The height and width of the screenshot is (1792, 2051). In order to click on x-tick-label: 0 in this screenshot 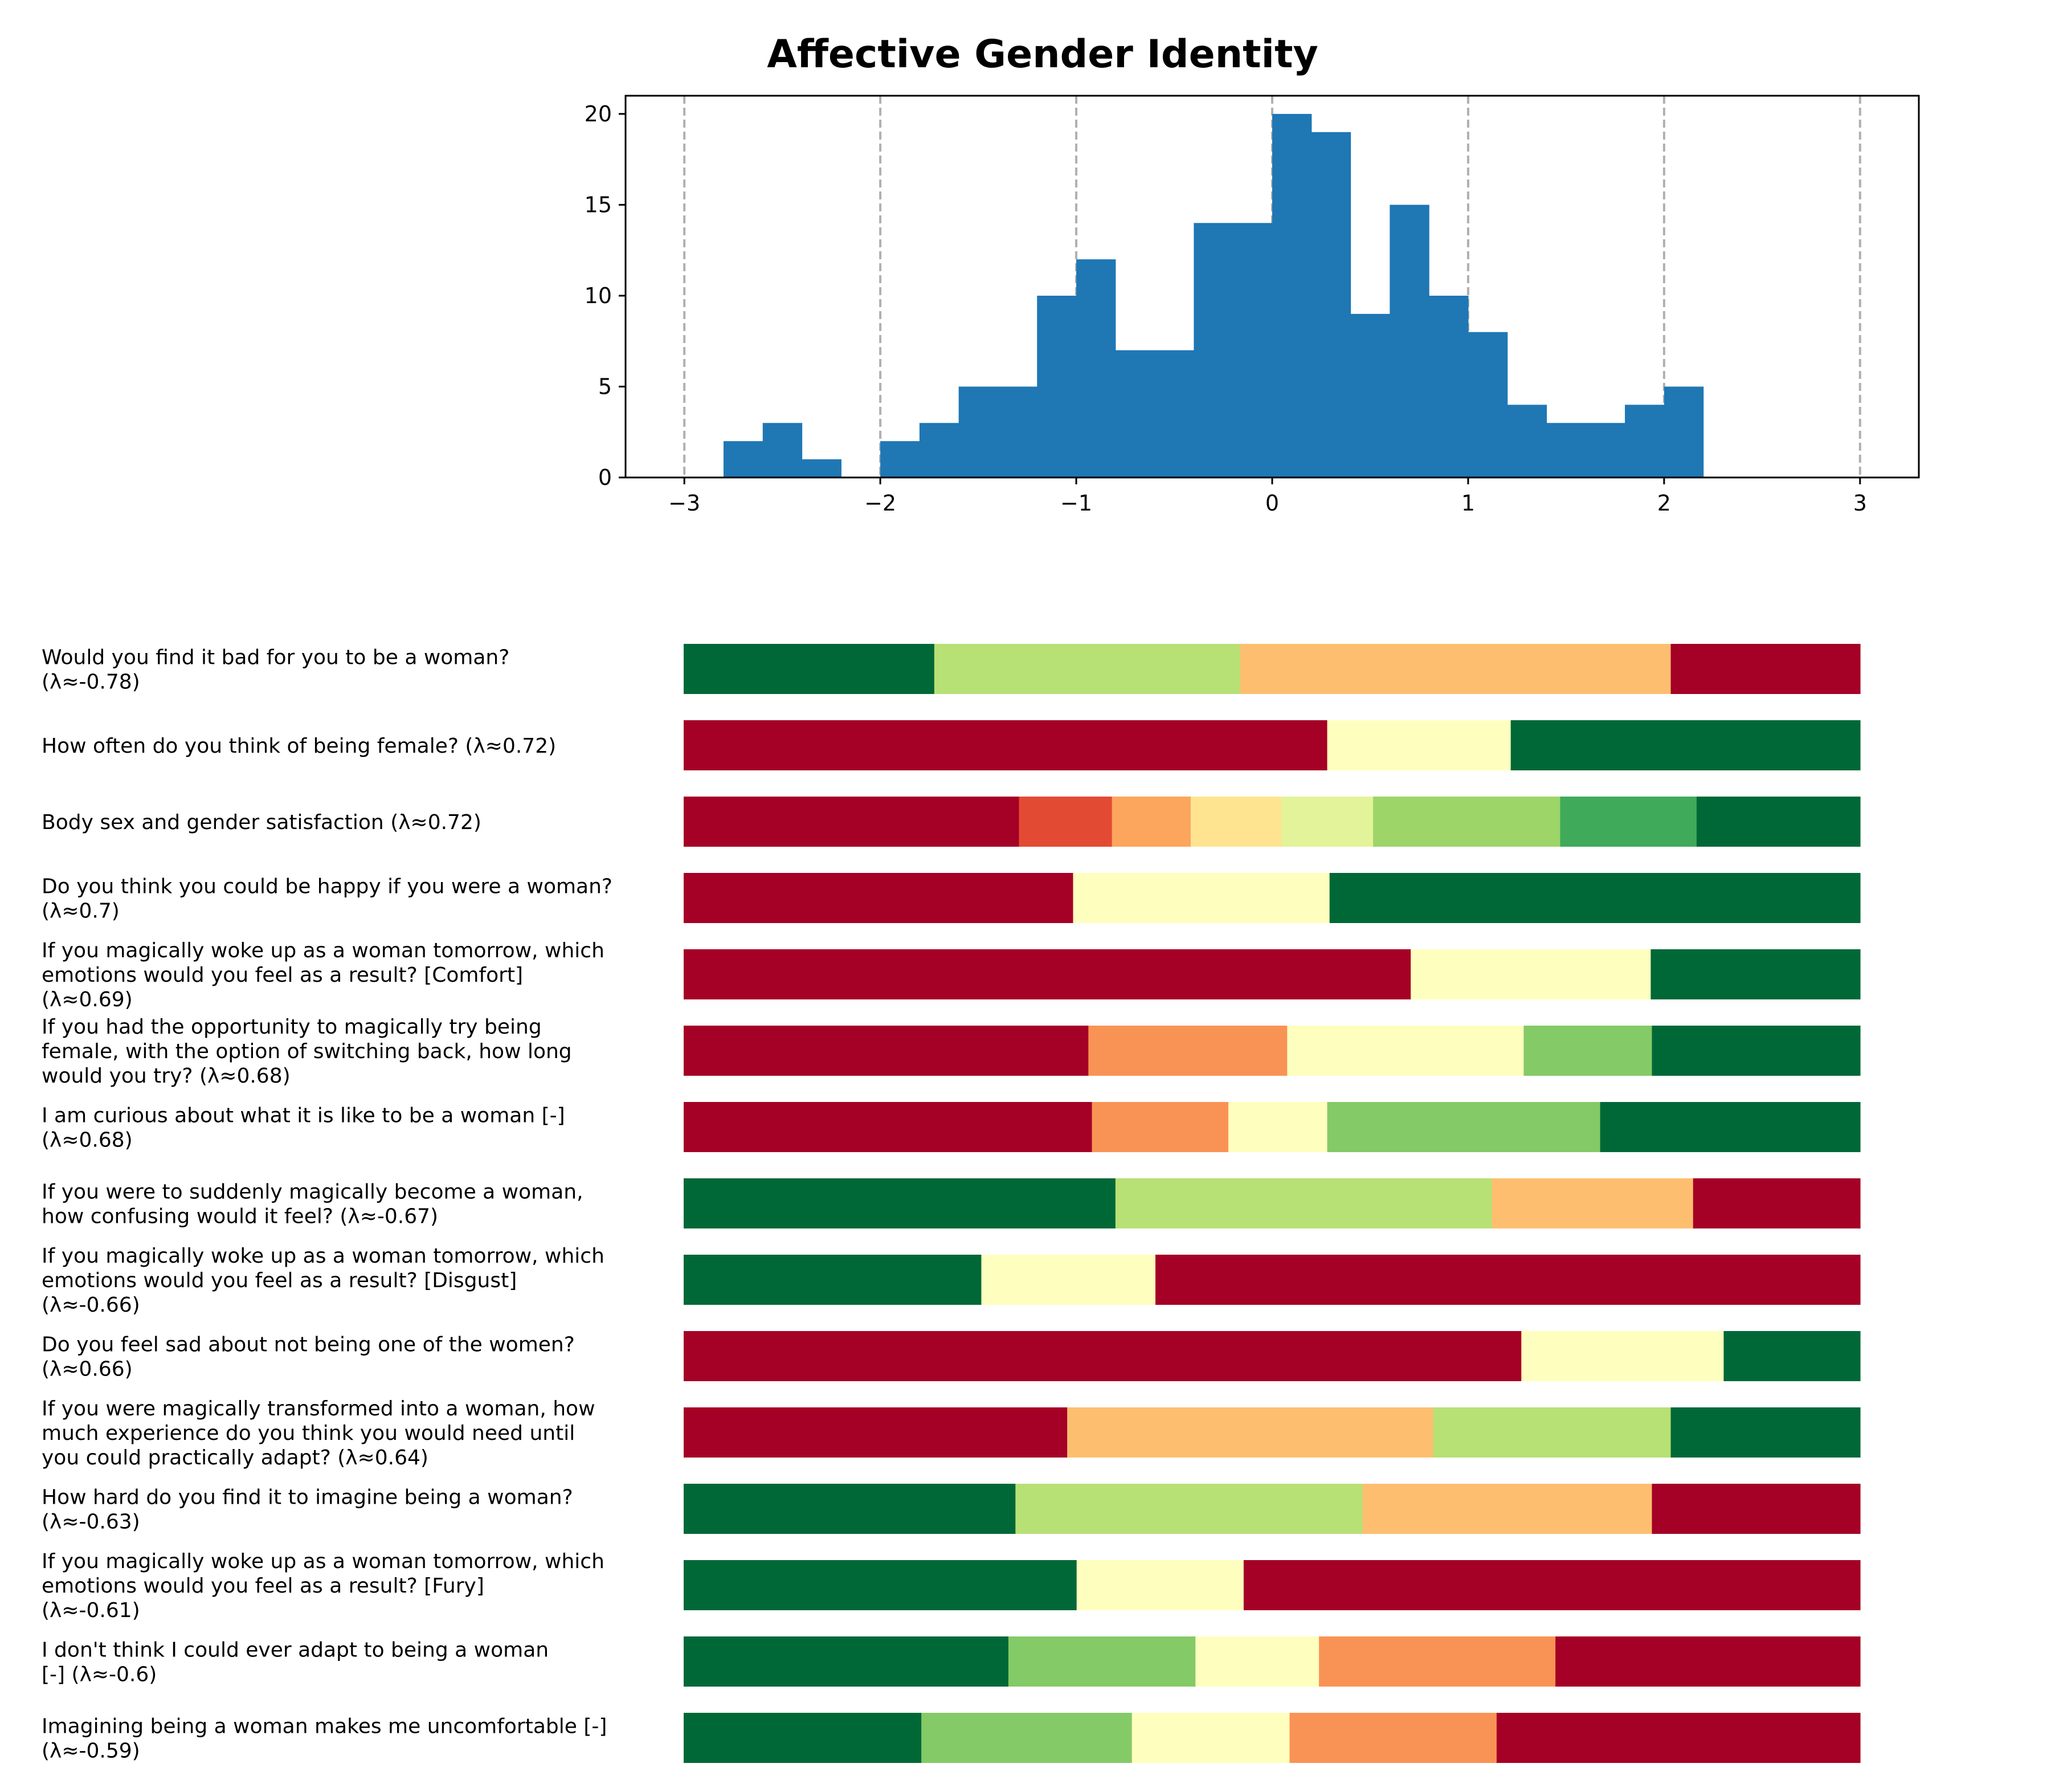, I will do `click(1272, 503)`.